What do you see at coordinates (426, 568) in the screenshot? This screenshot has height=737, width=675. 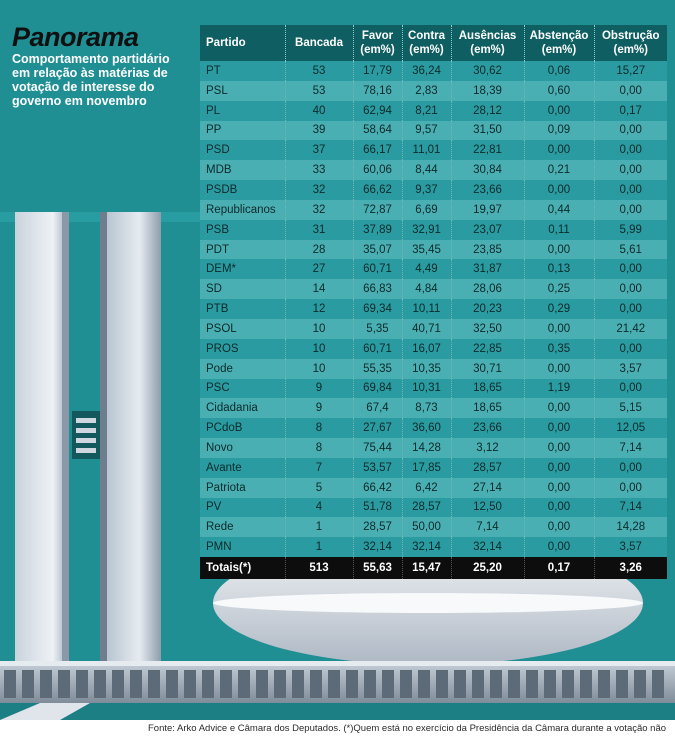 I see `totals-value-cell: 15,47` at bounding box center [426, 568].